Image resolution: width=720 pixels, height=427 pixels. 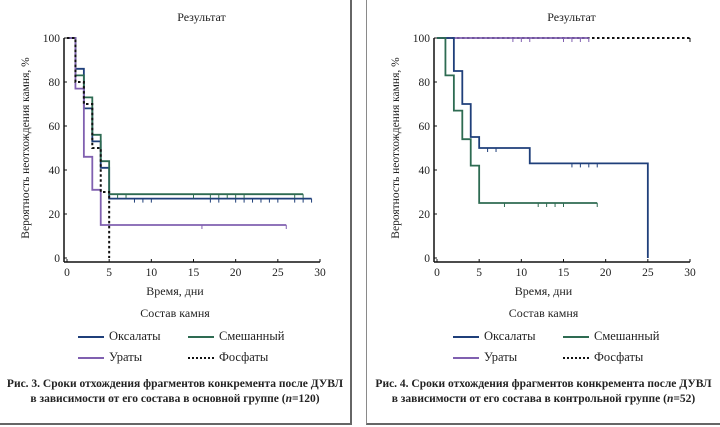 I want to click on series-line-urates, so click(x=177, y=131).